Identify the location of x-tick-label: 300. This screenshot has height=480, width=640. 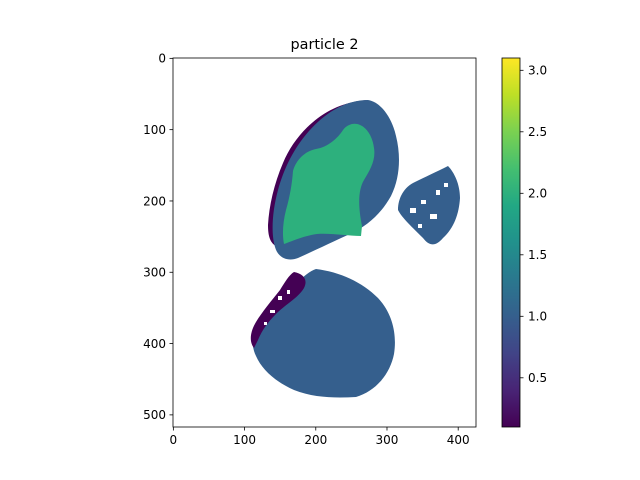
(387, 440).